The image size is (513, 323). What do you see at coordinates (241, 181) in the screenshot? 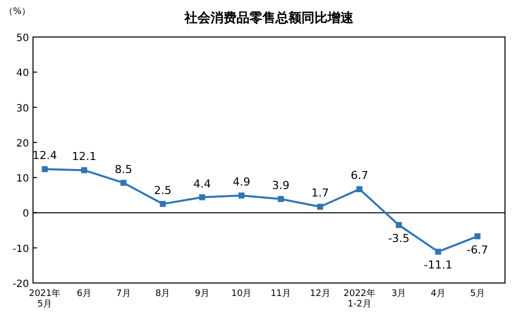
I see `data-label: 4.9` at bounding box center [241, 181].